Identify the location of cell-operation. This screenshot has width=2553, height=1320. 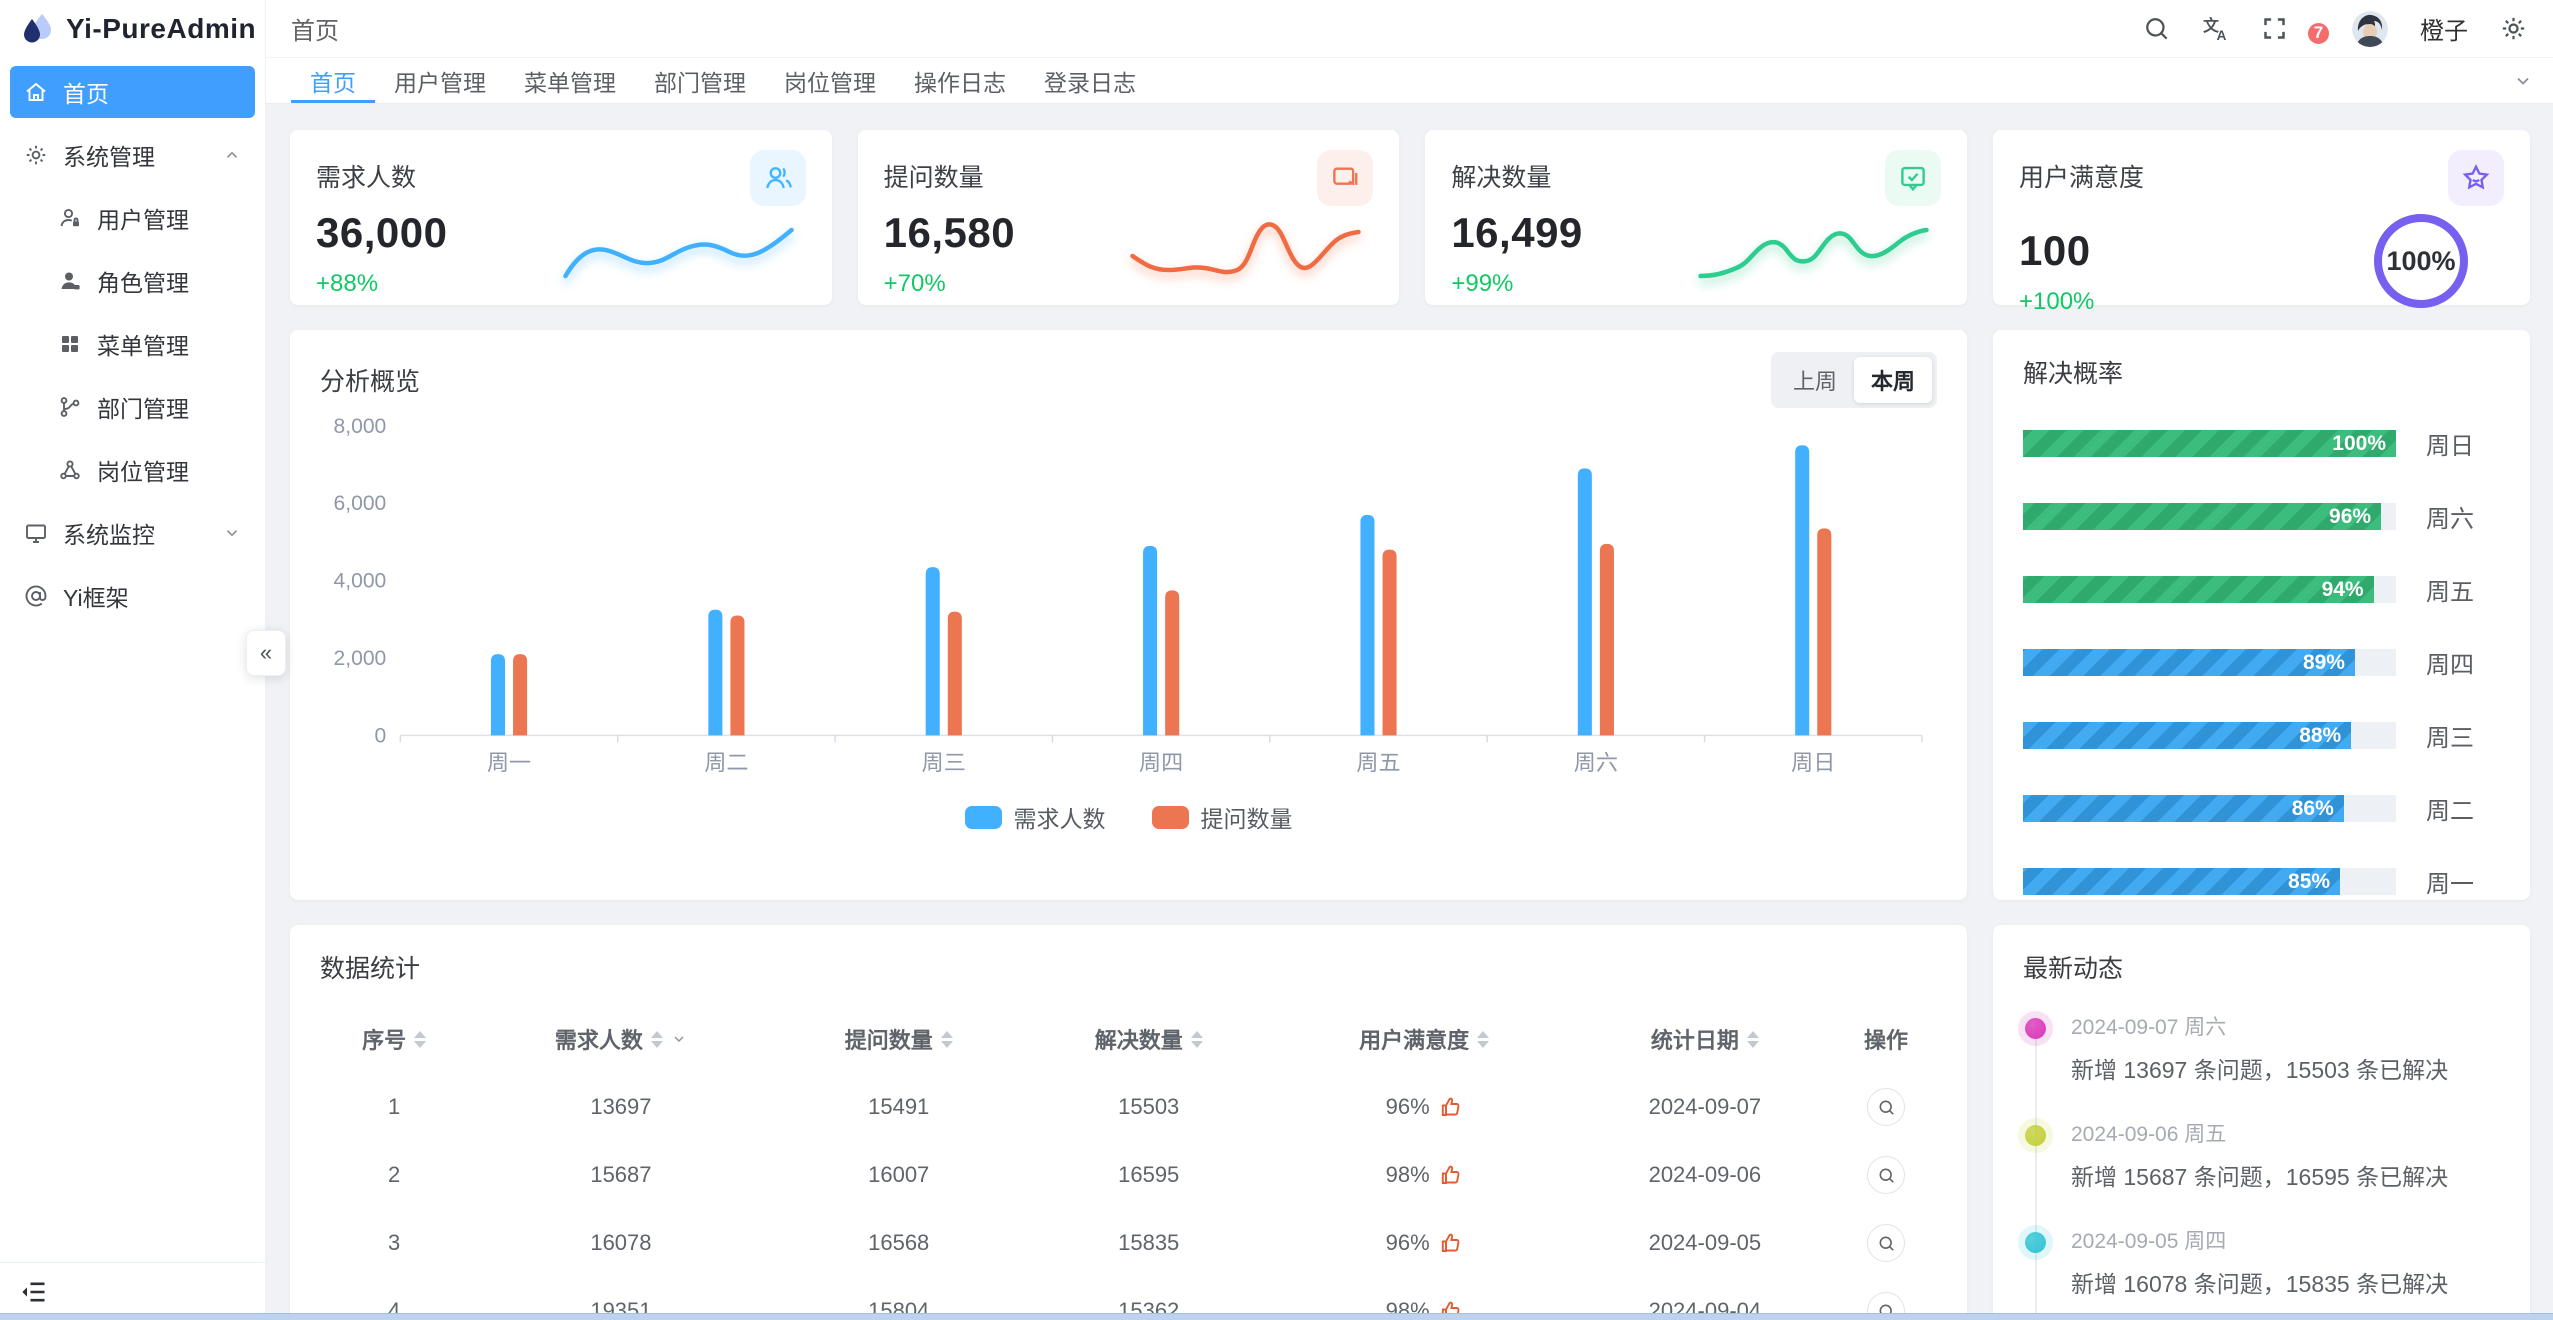
(1886, 1175).